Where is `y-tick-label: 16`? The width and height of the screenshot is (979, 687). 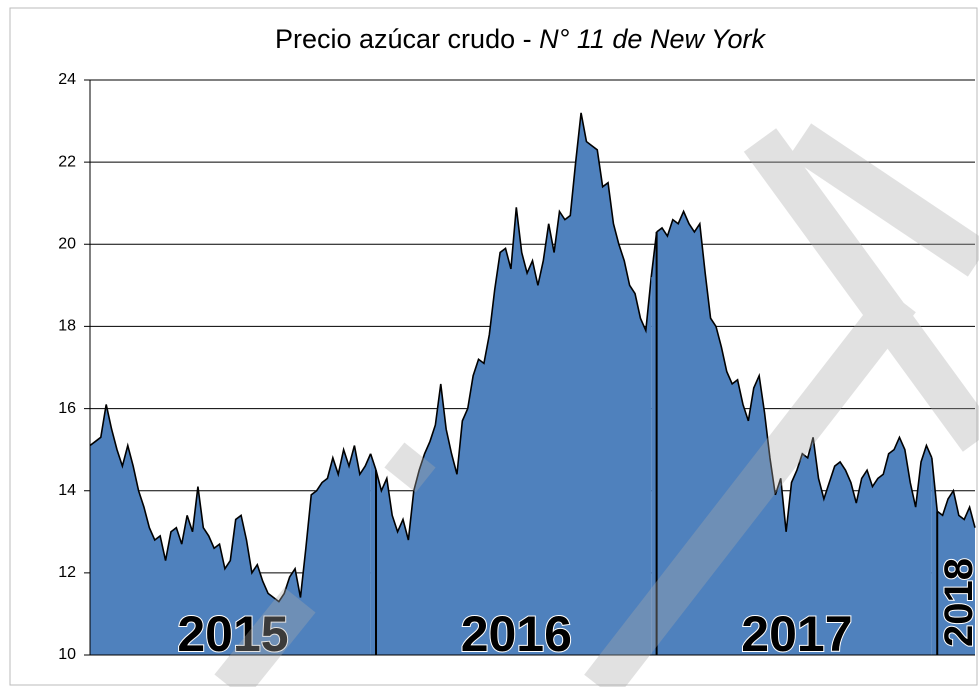
y-tick-label: 16 is located at coordinates (67, 408).